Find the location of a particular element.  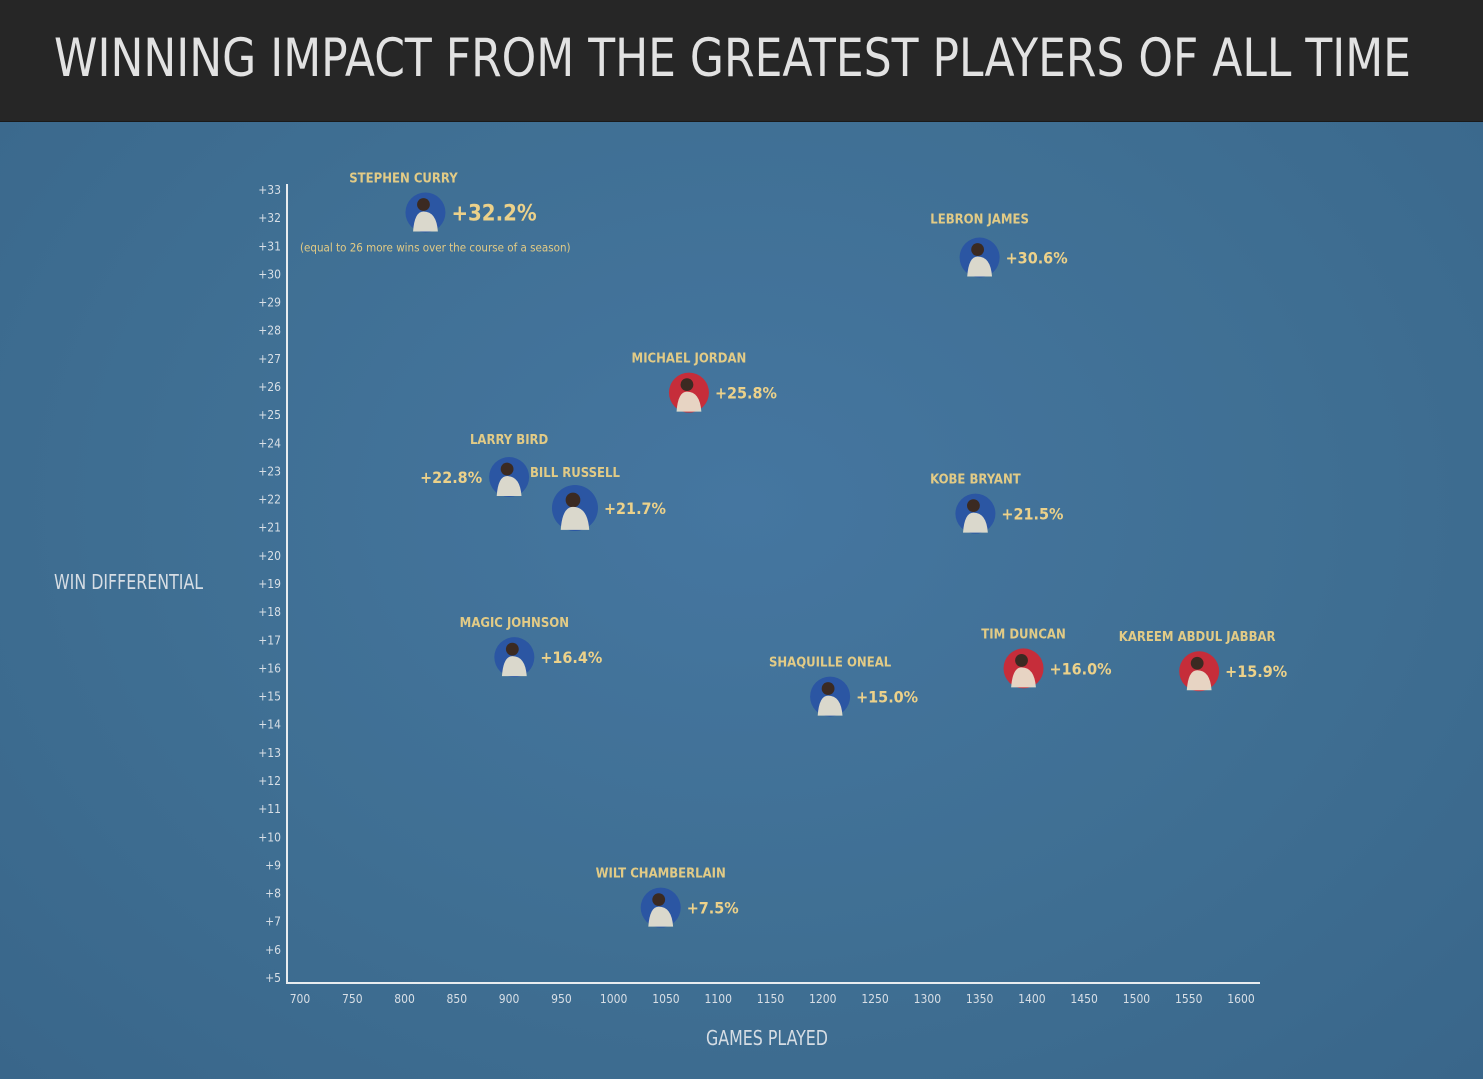

x-tick-label: 1350 is located at coordinates (980, 999).